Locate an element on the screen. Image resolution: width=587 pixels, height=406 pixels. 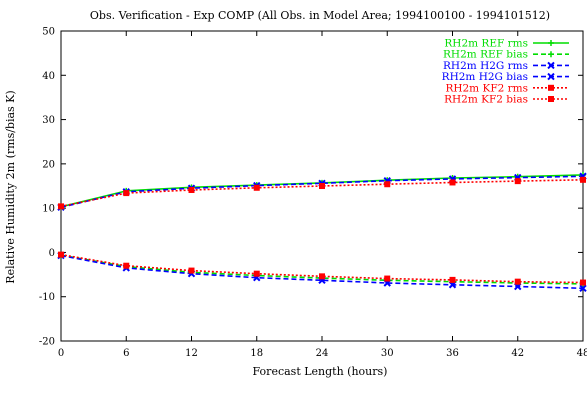
y-tick-label: 10 is located at coordinates (48, 209).